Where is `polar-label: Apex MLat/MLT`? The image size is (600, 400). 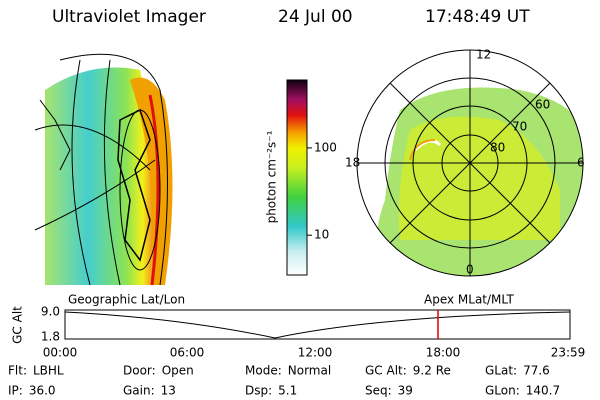
polar-label: Apex MLat/MLT is located at coordinates (469, 300).